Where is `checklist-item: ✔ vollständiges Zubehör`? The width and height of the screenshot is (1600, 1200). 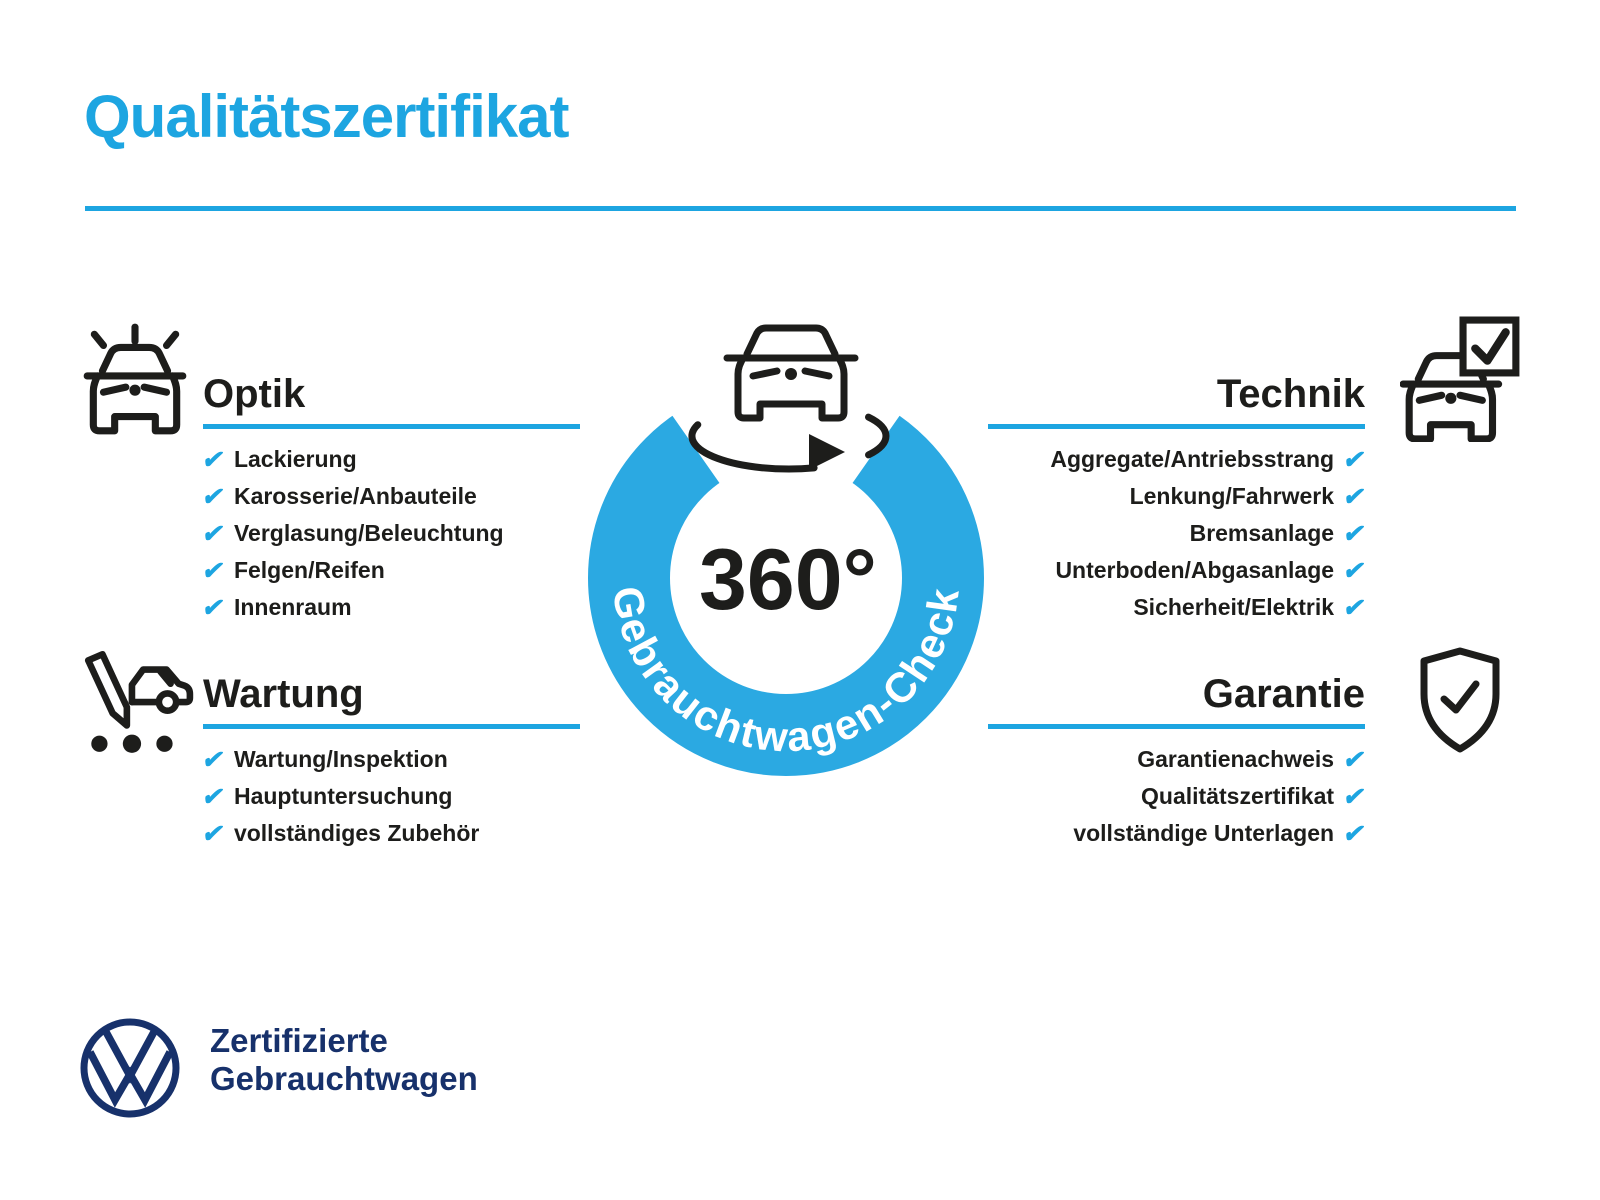
checklist-item: ✔ vollständiges Zubehör is located at coordinates (391, 833).